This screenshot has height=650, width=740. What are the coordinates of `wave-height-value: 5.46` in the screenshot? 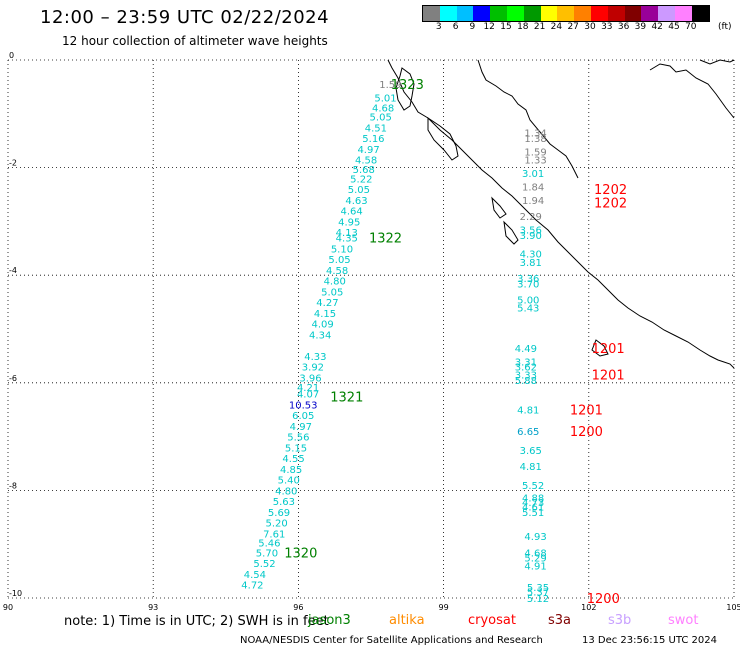 It's located at (269, 544).